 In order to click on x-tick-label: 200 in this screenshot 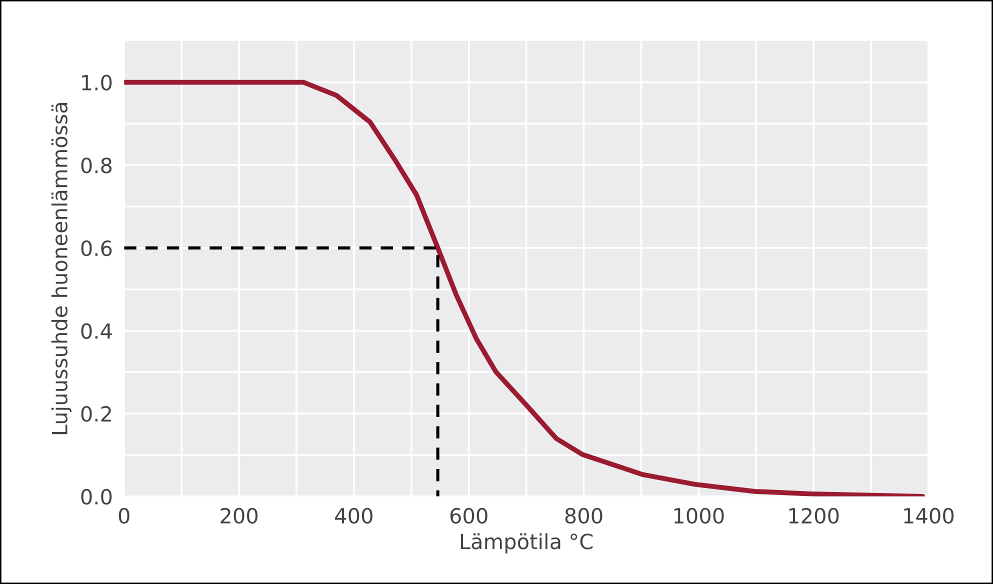, I will do `click(239, 516)`.